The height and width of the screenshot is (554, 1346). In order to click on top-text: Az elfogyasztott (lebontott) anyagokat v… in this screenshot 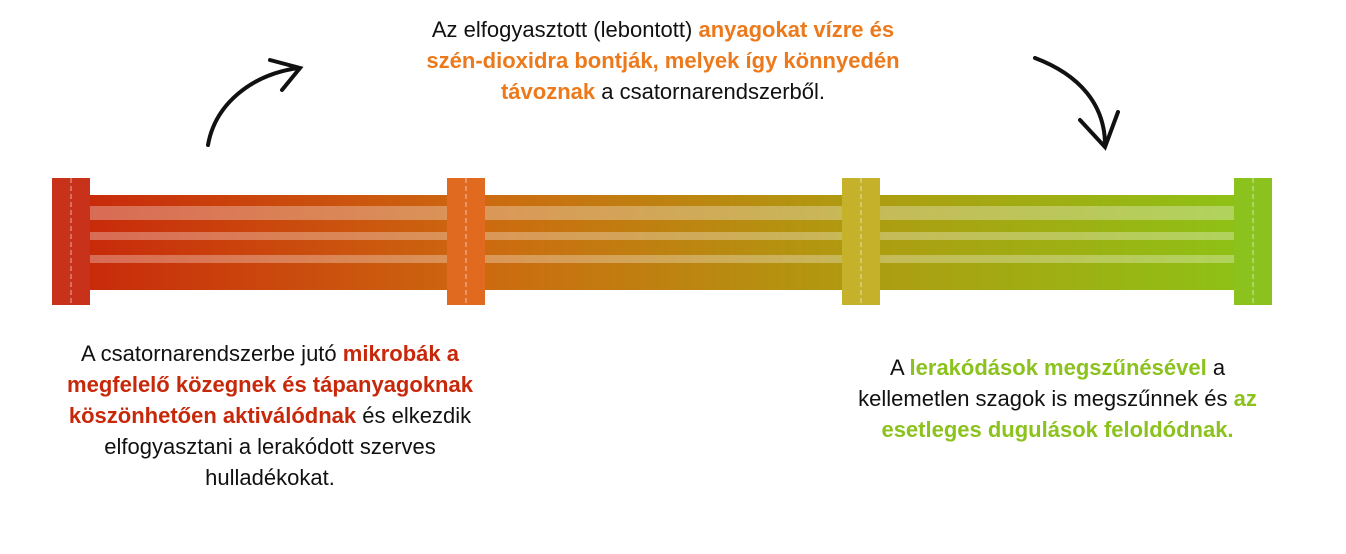, I will do `click(663, 60)`.